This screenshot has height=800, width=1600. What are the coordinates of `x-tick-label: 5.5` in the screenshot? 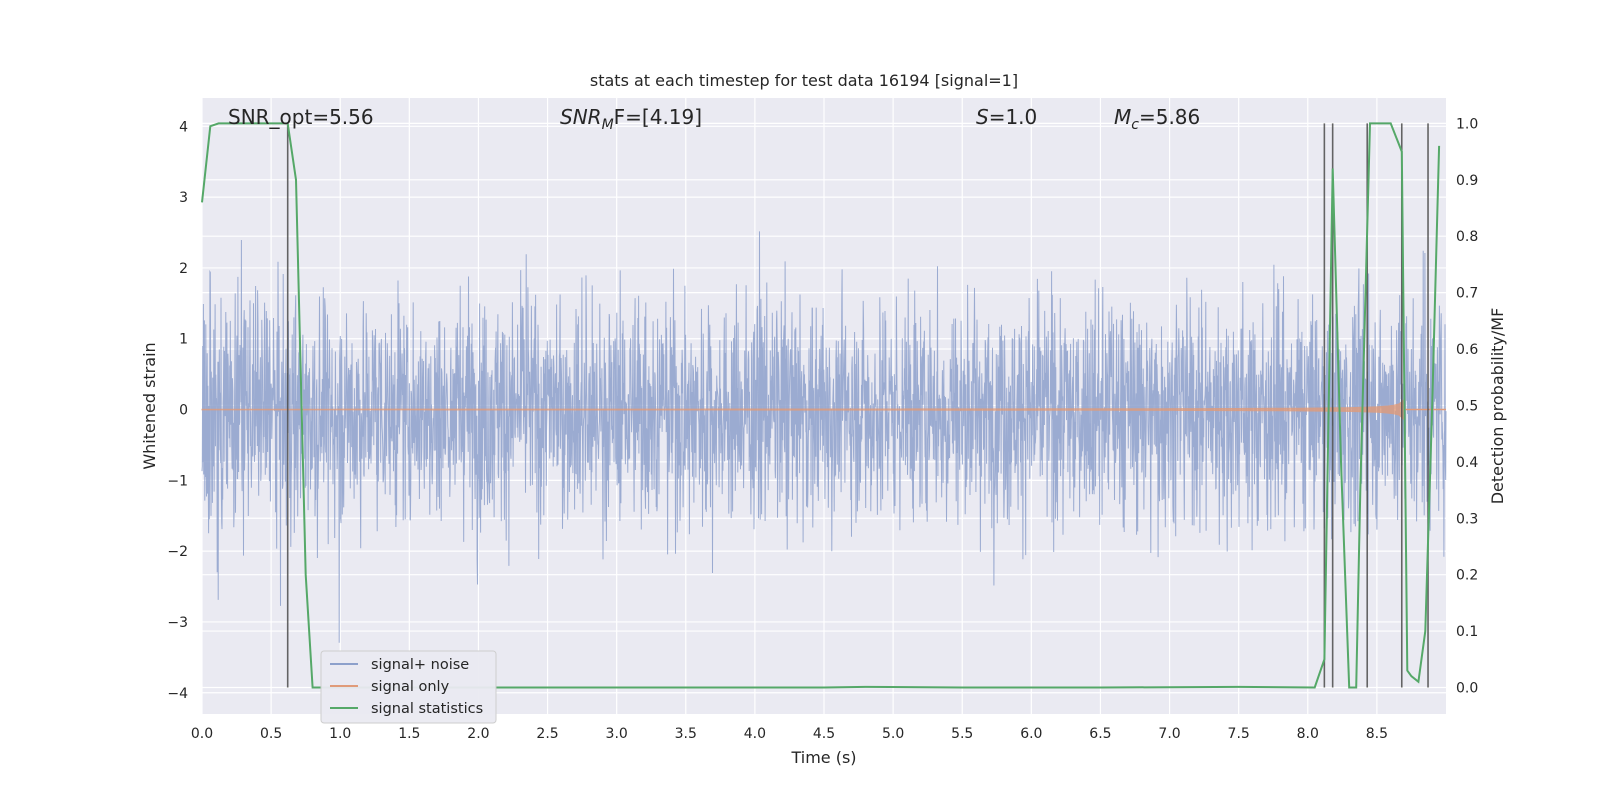 It's located at (962, 734).